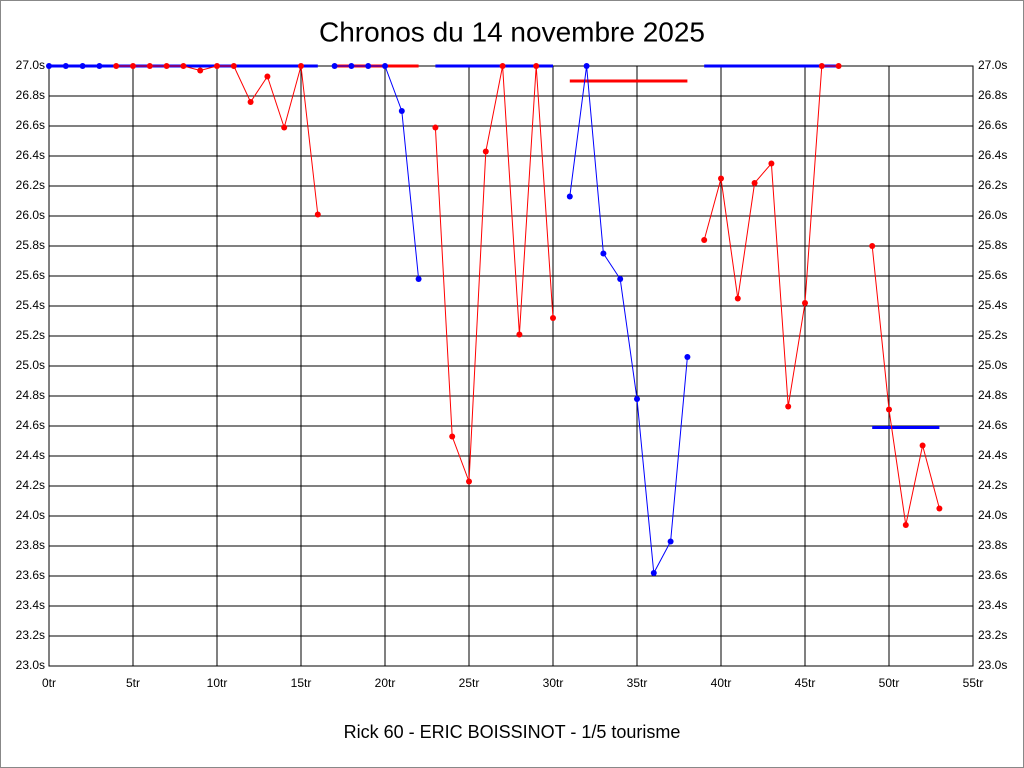 The height and width of the screenshot is (768, 1024). What do you see at coordinates (889, 683) in the screenshot?
I see `x-tick-label: 50tr` at bounding box center [889, 683].